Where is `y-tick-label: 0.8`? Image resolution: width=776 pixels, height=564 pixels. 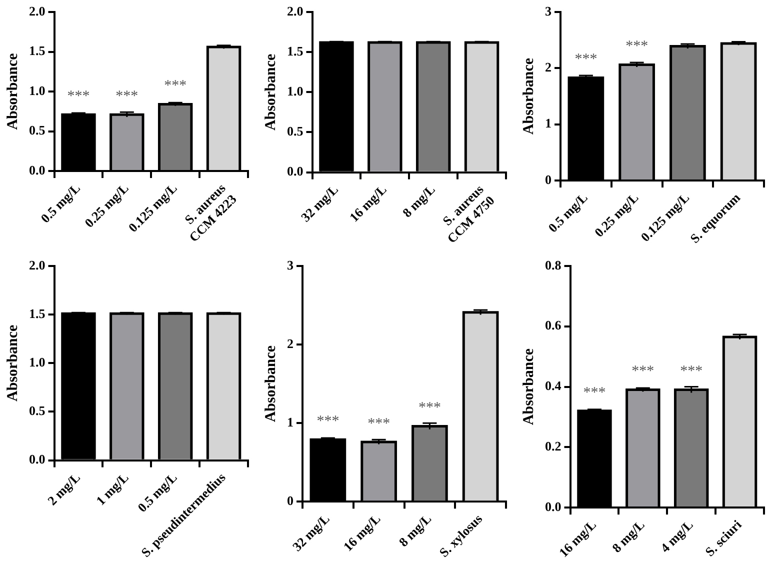
y-tick-label: 0.8 is located at coordinates (553, 264).